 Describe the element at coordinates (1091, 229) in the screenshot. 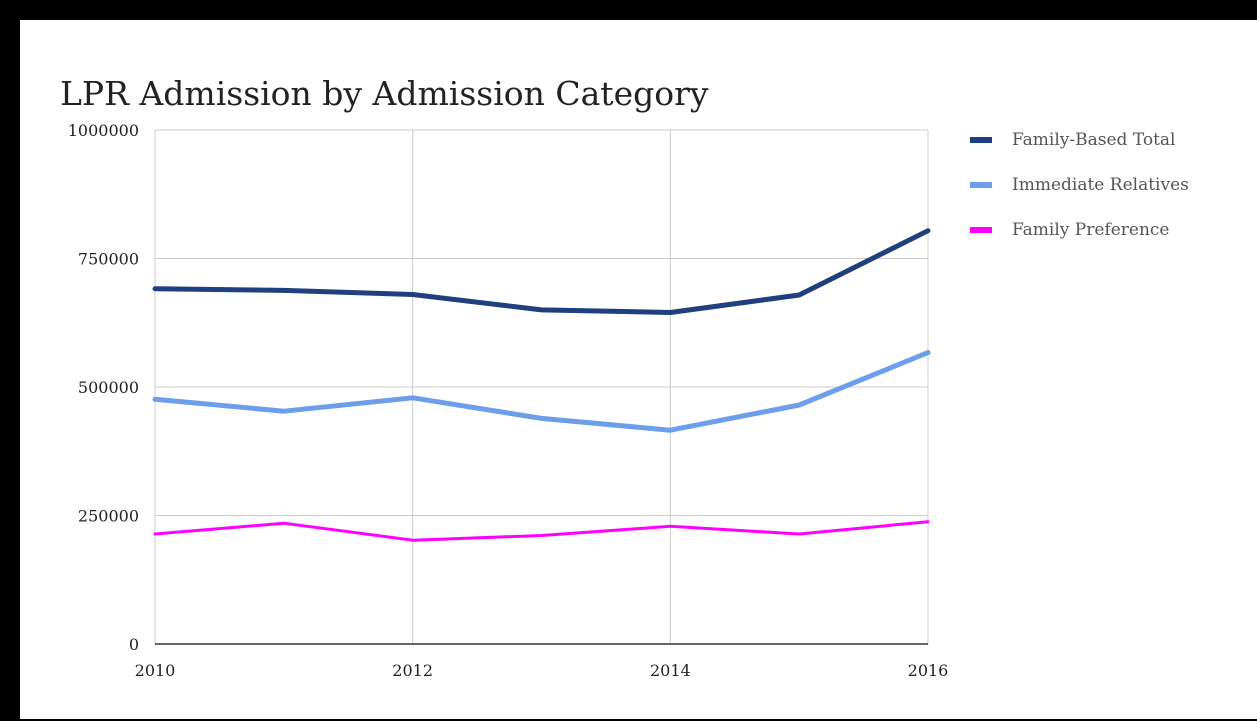

I see `legend-label: Family Preference` at that location.